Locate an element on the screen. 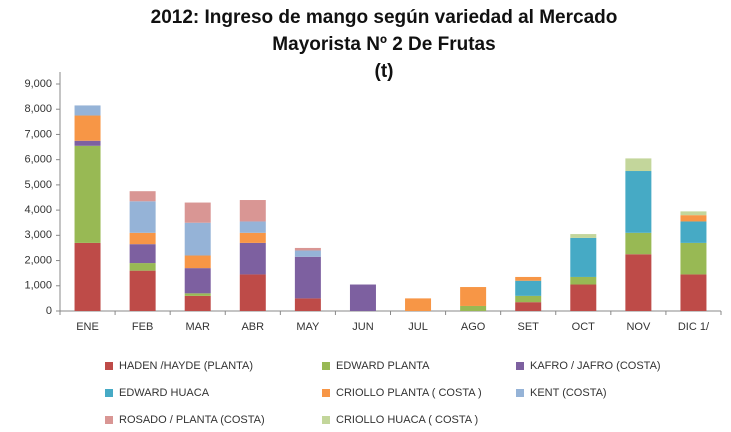 Image resolution: width=731 pixels, height=432 pixels. x-tick-label: DIC 1/ is located at coordinates (694, 327).